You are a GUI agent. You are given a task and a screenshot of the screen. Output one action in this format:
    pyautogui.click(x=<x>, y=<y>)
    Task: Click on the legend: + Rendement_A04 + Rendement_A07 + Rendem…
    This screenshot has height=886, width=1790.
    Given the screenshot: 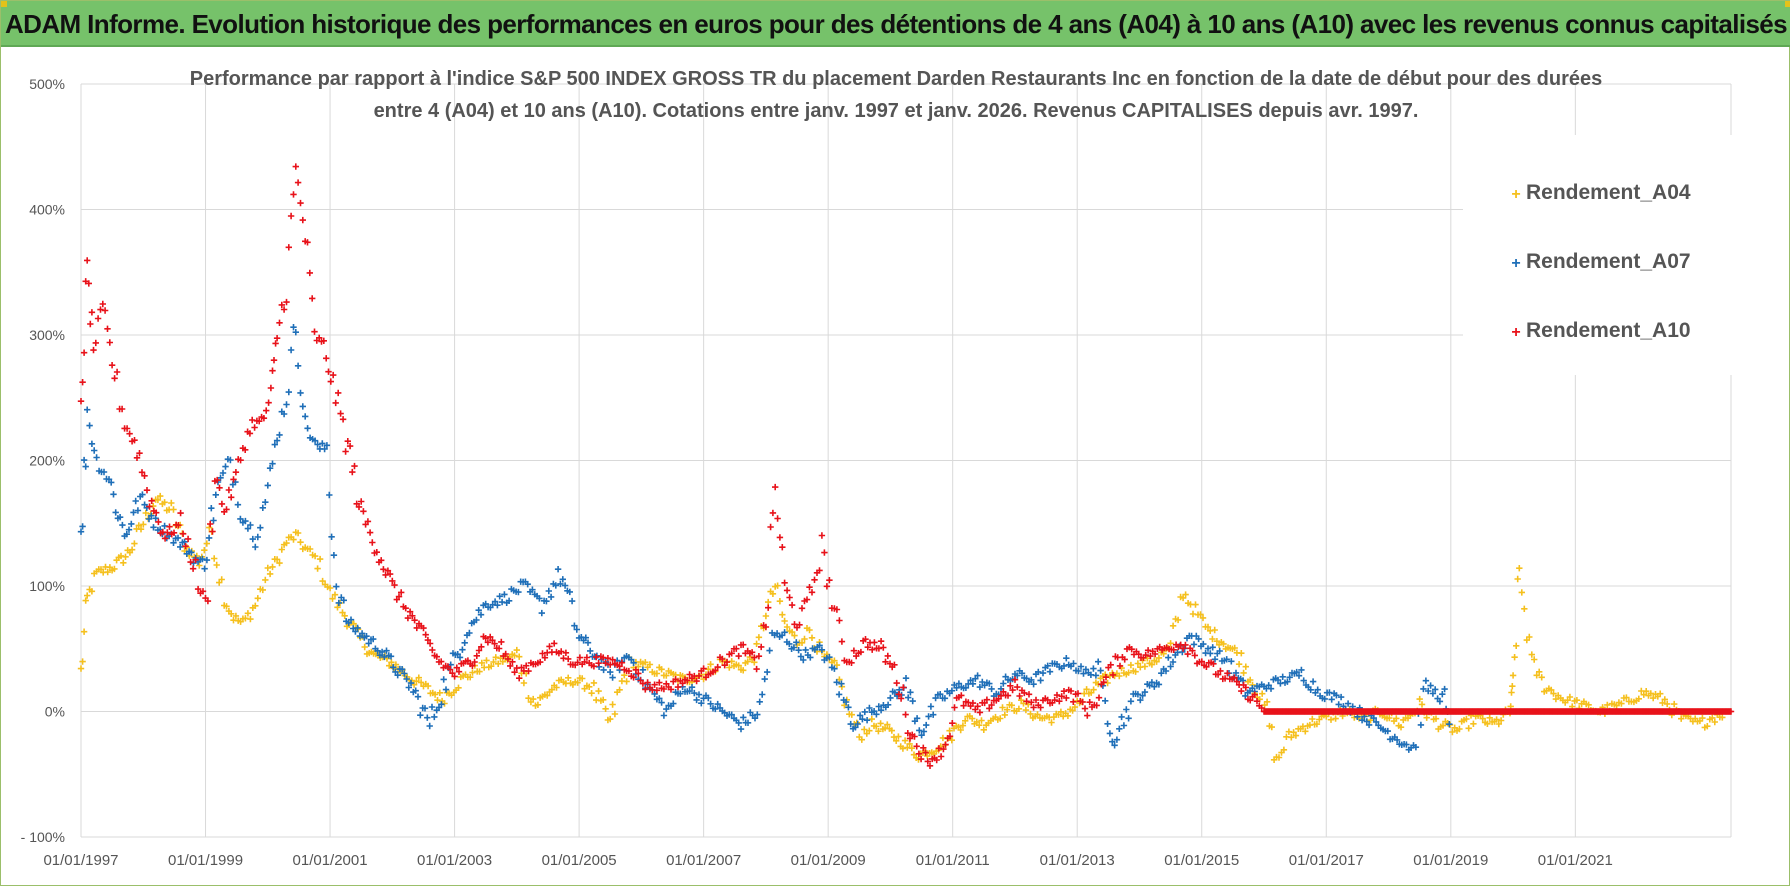 What is the action you would take?
    pyautogui.click(x=1598, y=255)
    